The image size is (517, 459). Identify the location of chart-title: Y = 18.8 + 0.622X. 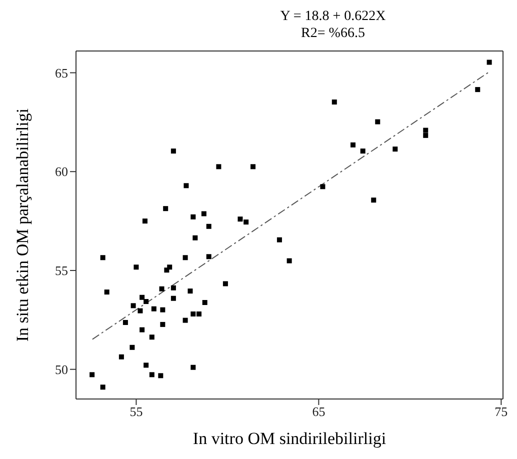
(333, 16).